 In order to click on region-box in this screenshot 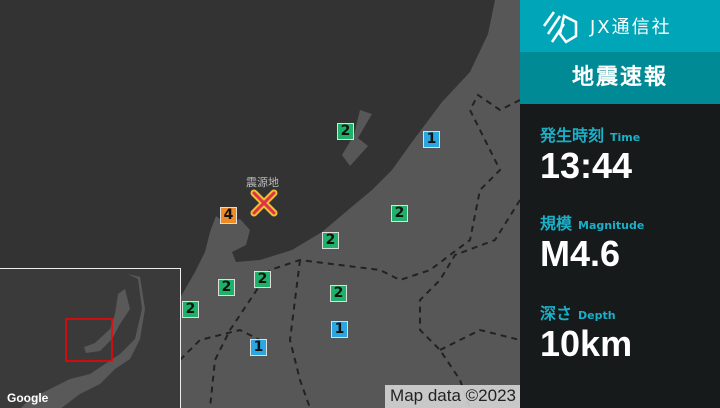, I will do `click(89, 340)`.